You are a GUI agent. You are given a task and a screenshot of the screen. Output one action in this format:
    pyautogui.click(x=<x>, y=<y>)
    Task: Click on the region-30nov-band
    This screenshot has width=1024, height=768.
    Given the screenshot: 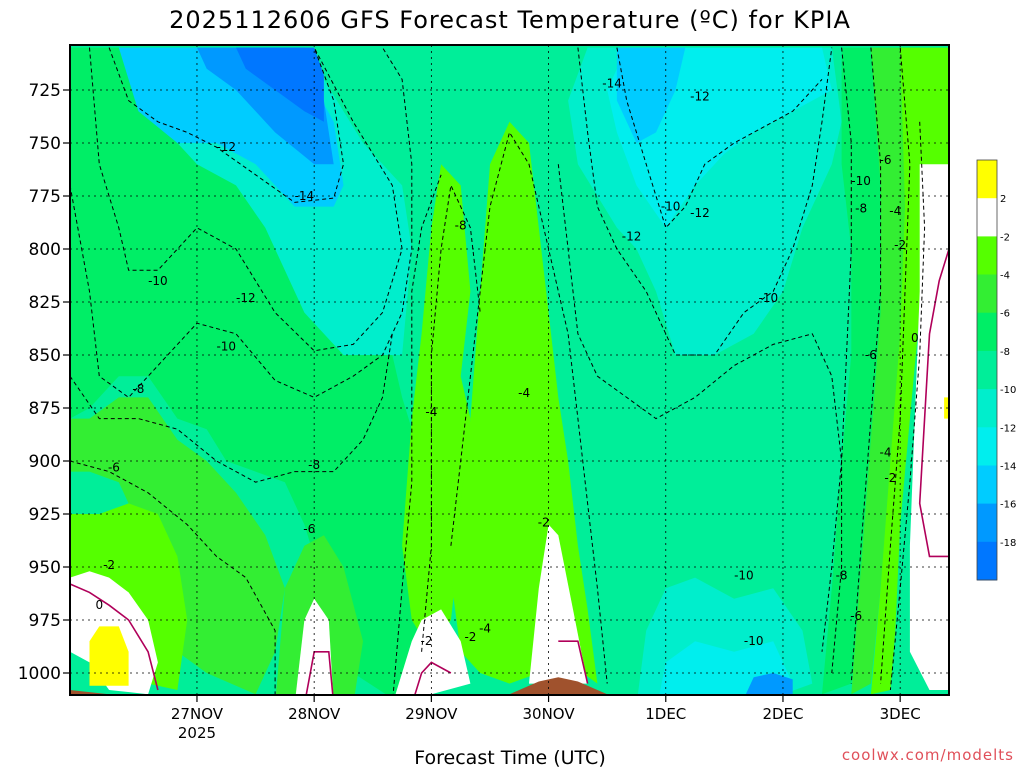 What is the action you would take?
    pyautogui.click(x=524, y=402)
    